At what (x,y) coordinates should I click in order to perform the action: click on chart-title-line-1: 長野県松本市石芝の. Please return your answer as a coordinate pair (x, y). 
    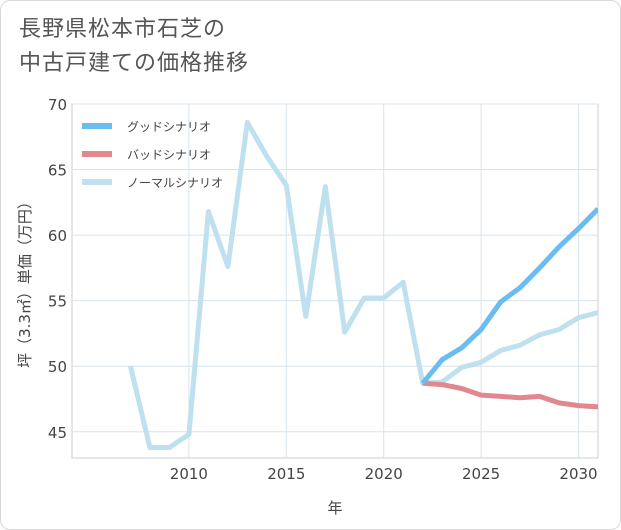
    Looking at the image, I should click on (123, 29).